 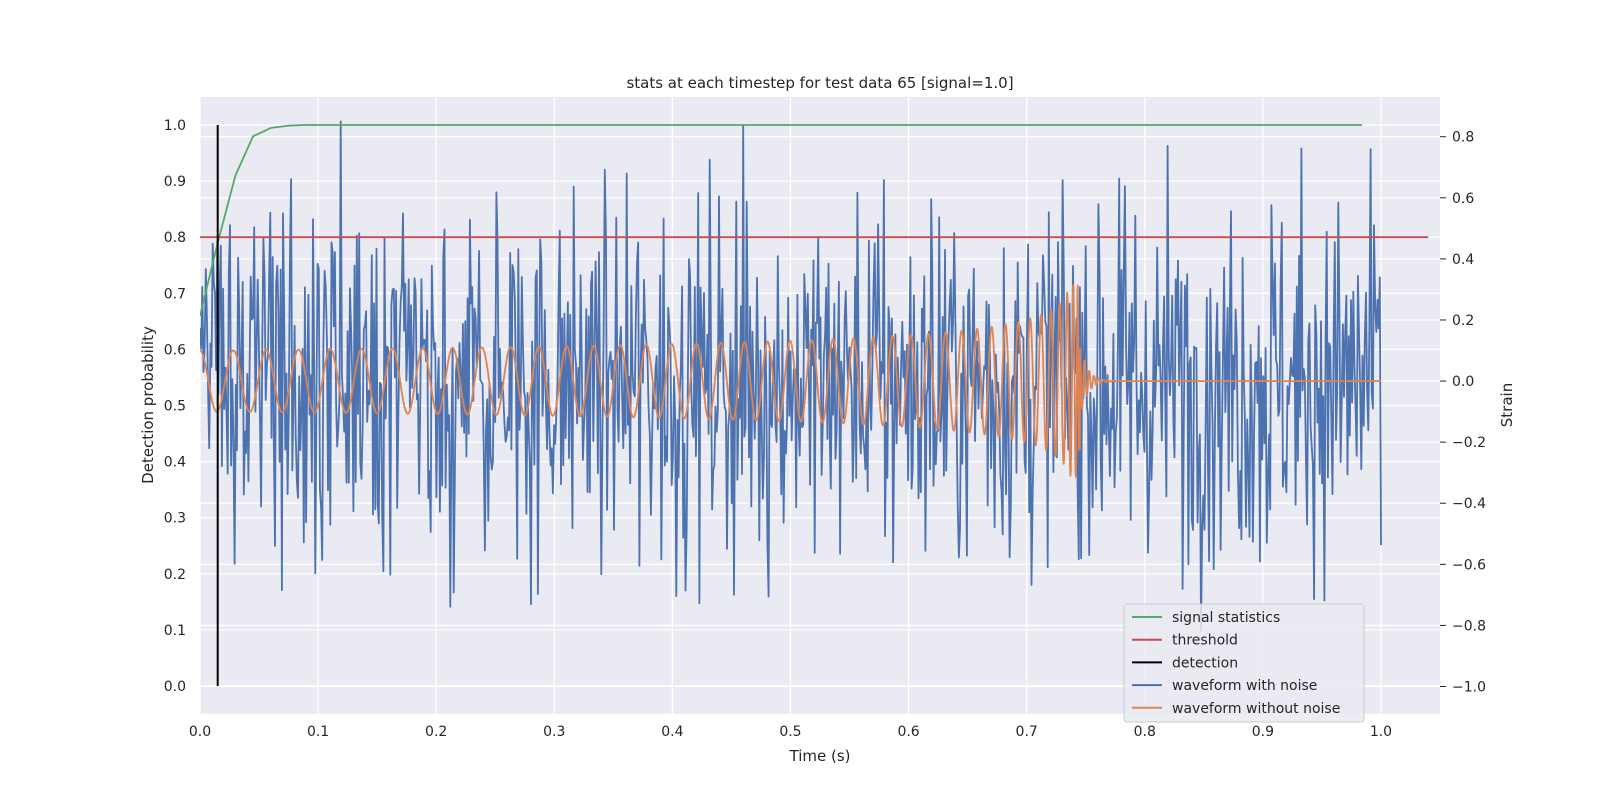 I want to click on x-tick-label: 0.7, so click(x=1027, y=732).